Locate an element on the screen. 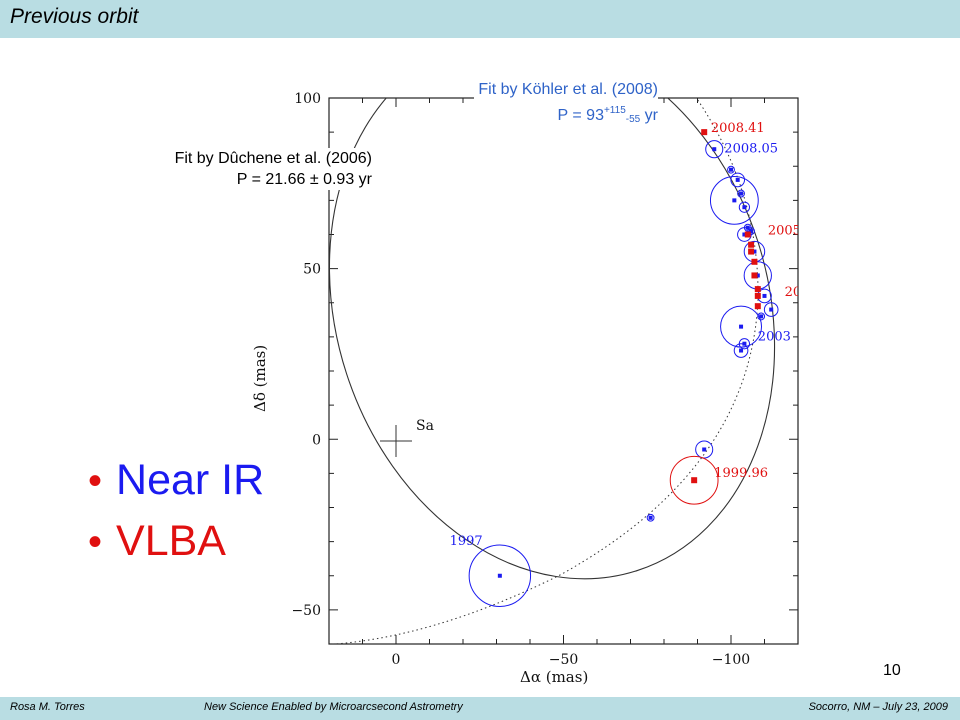 The height and width of the screenshot is (720, 960). vlba-error-circle is located at coordinates (694, 480).